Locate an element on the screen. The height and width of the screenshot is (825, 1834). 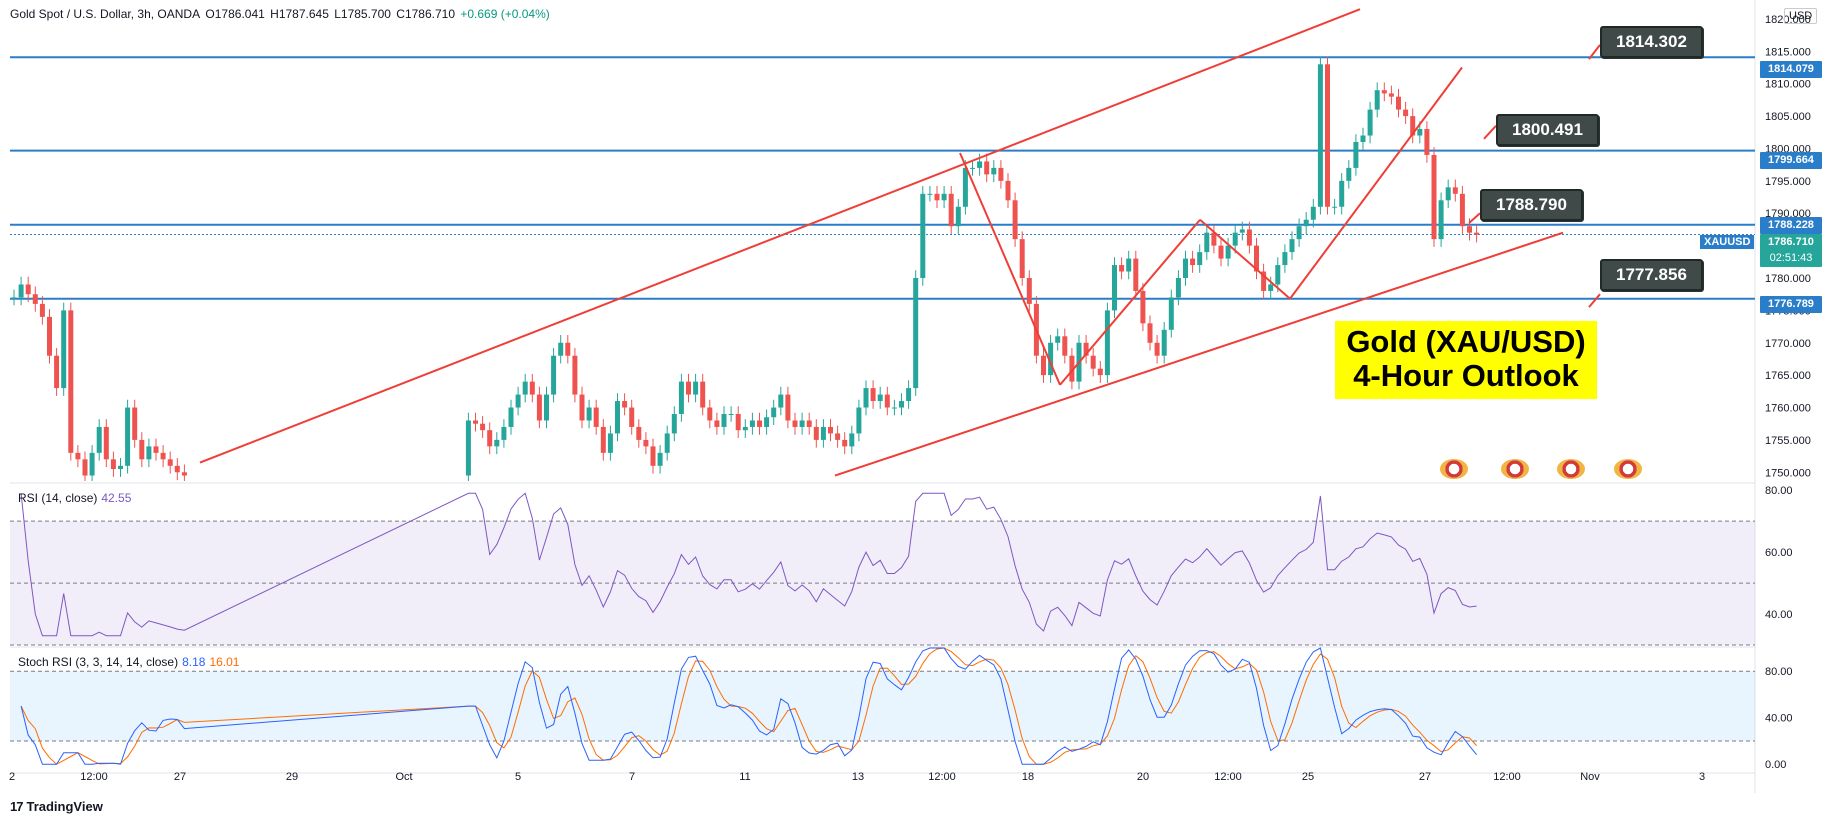
x-tick-label: 18 is located at coordinates (1028, 777).